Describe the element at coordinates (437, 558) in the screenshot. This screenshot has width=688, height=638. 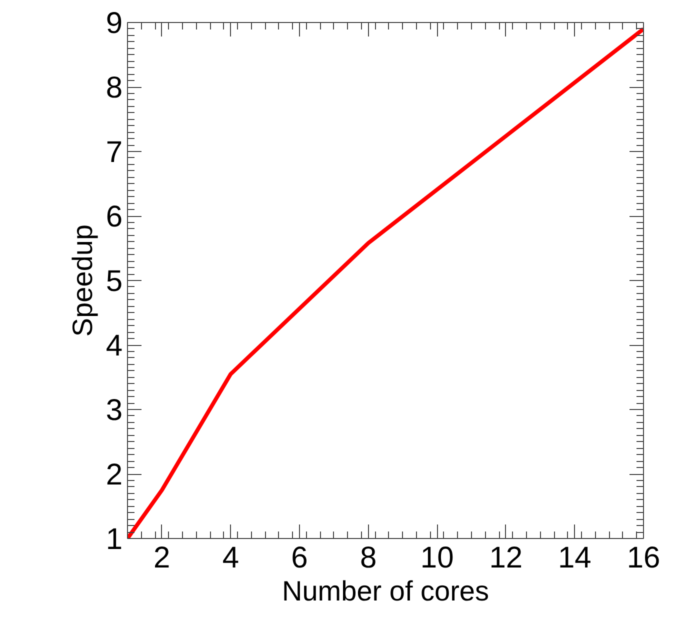
I see `x-tick-label: 10` at that location.